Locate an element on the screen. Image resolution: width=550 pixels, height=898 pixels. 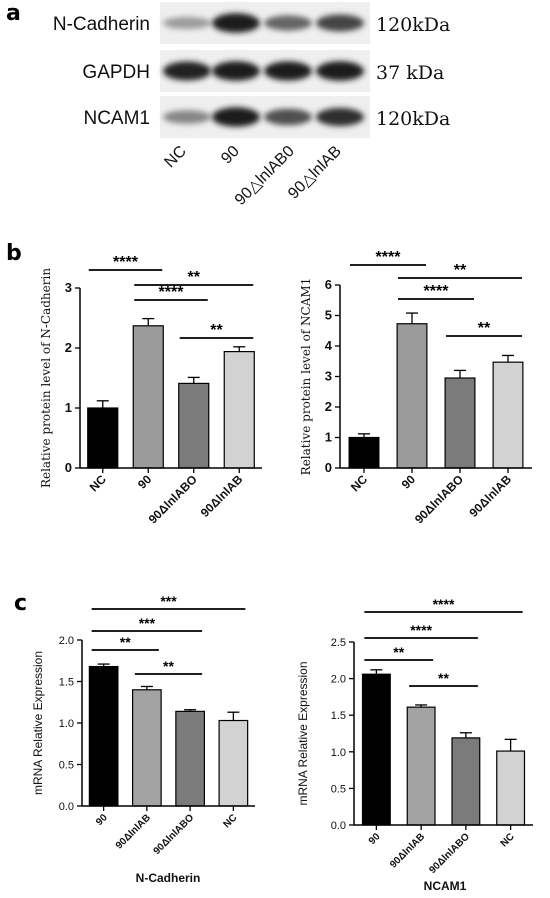
blot-size-label: 37 kDa is located at coordinates (410, 73).